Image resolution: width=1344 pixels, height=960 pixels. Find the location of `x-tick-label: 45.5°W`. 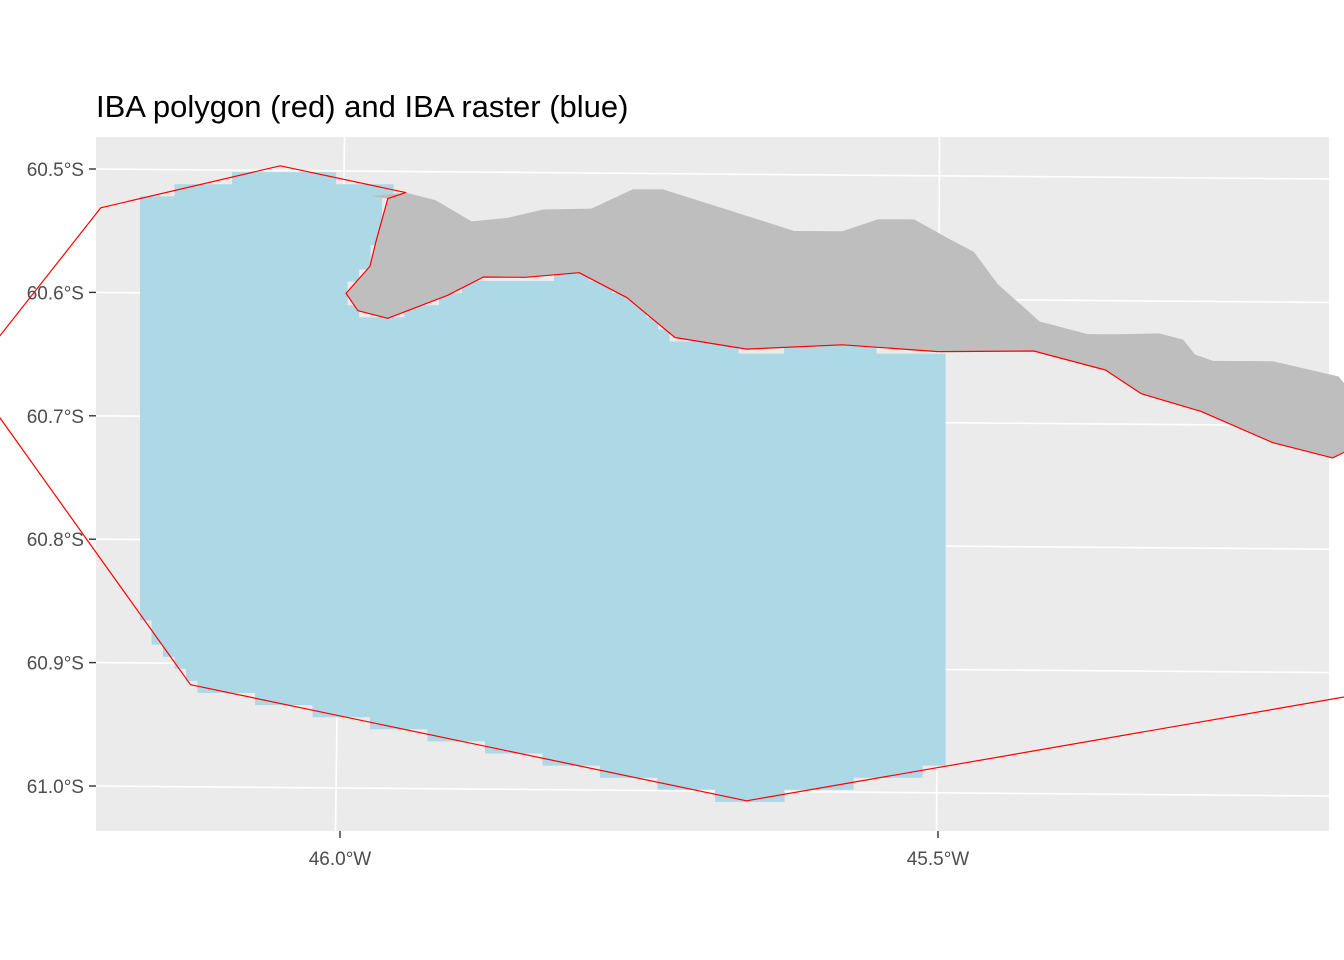

x-tick-label: 45.5°W is located at coordinates (938, 859).